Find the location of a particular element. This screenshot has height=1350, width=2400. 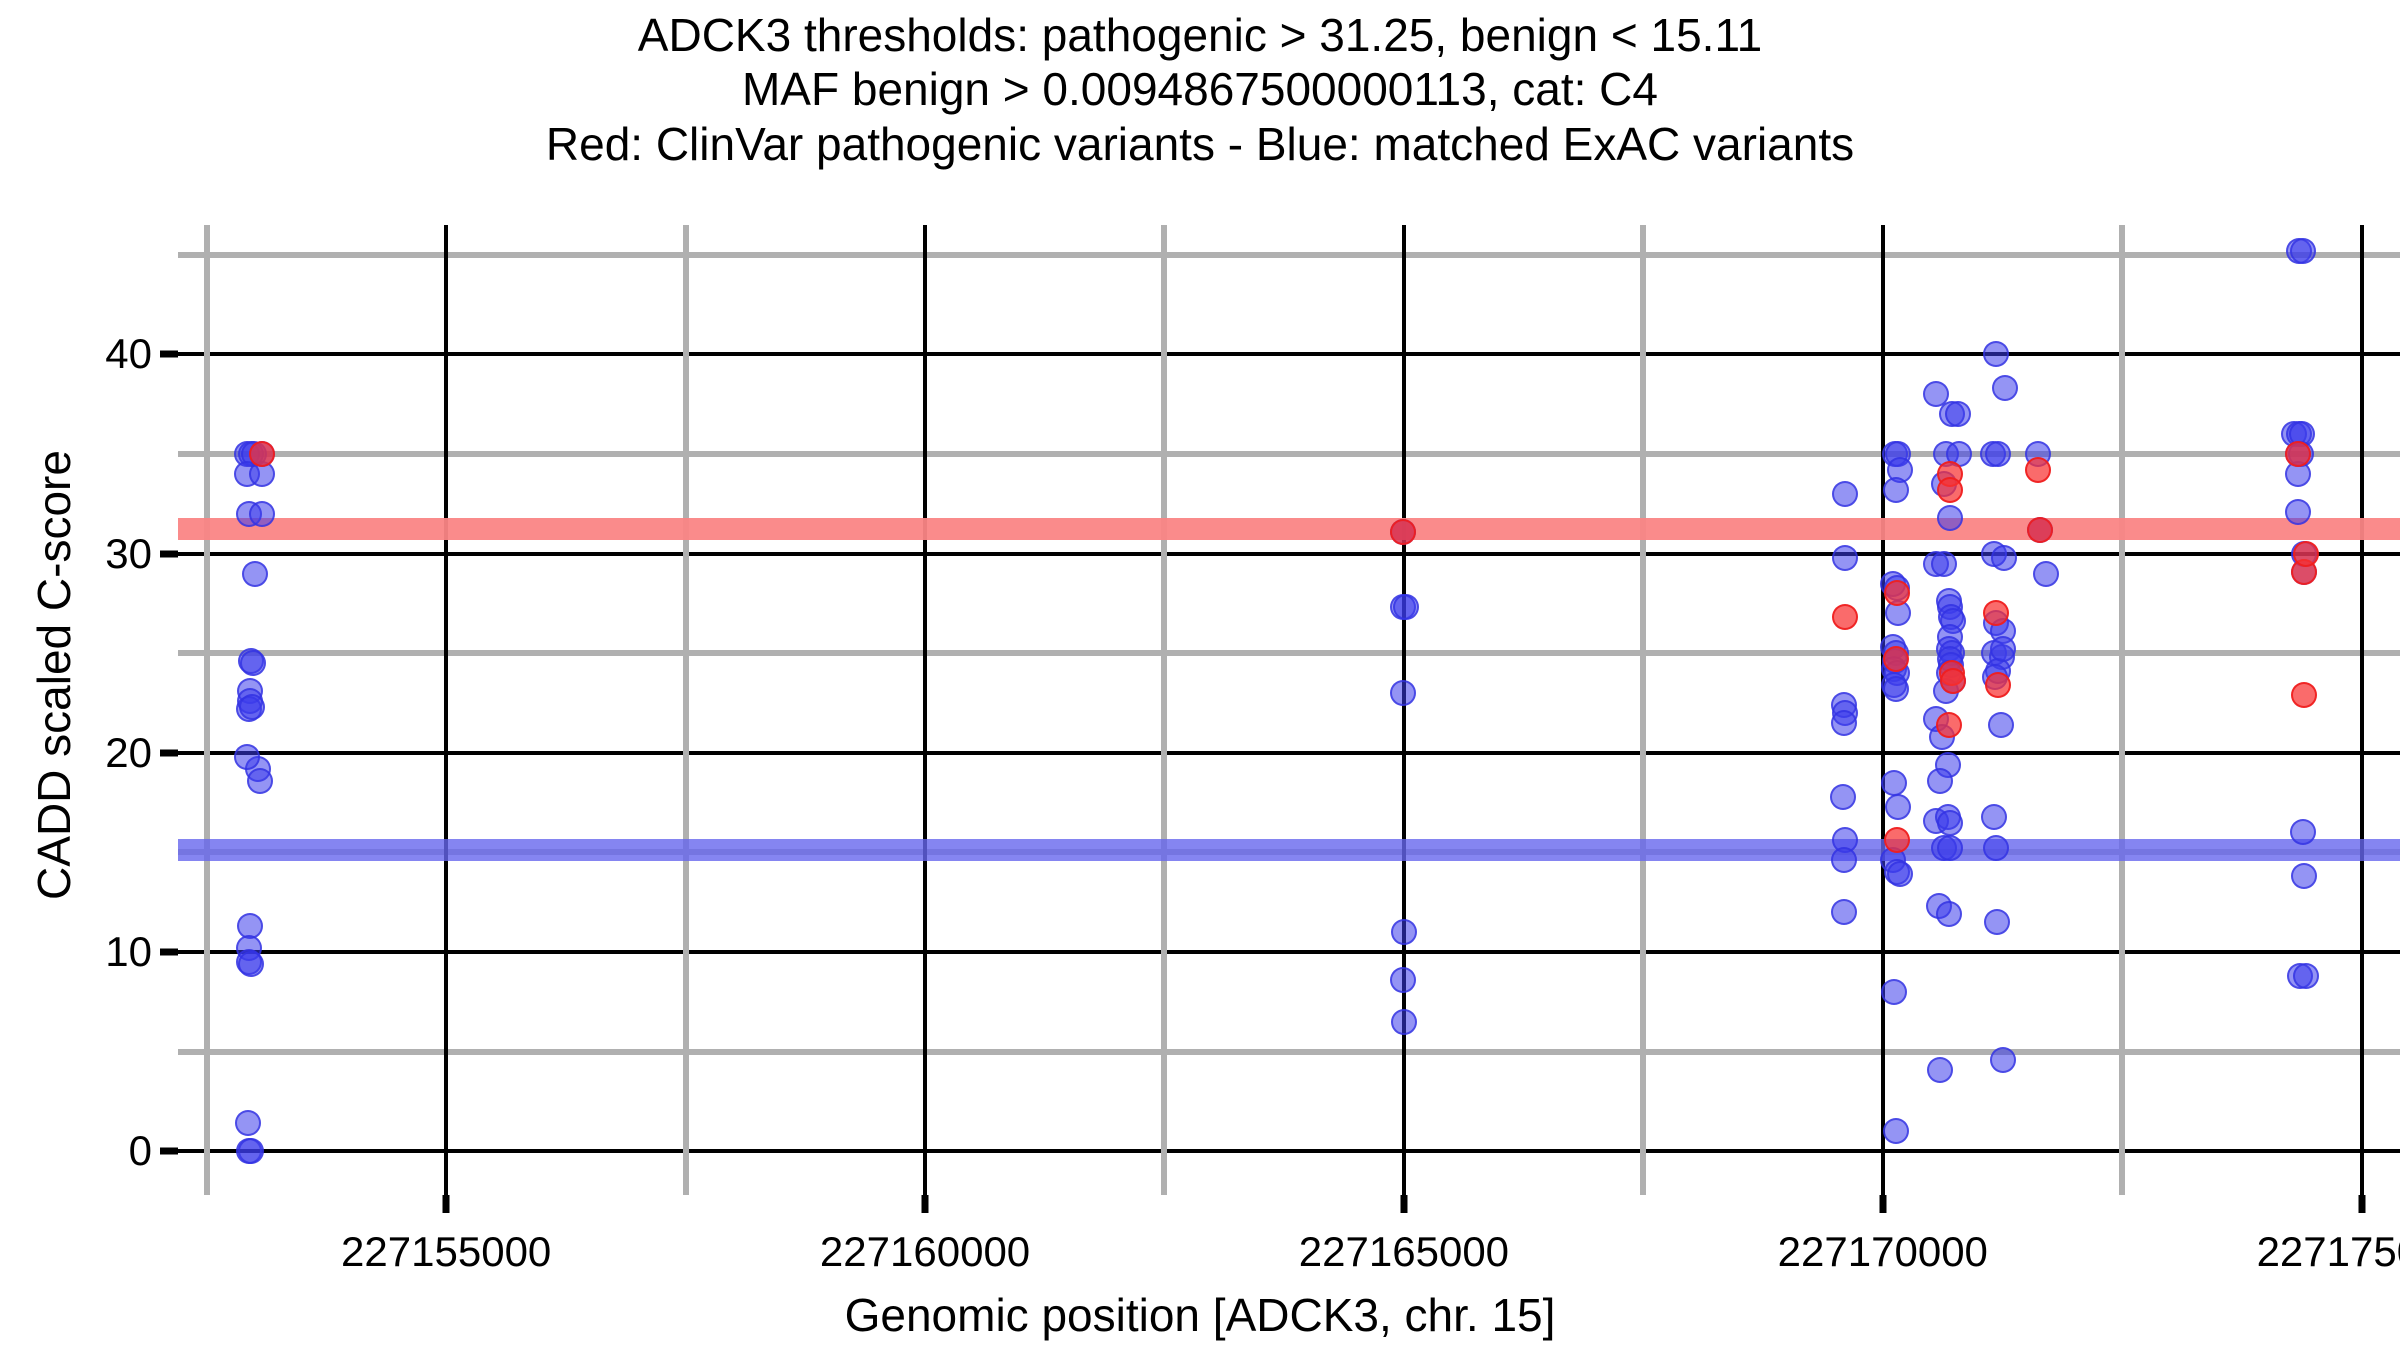

pathogenic-threshold-band is located at coordinates (1289, 528).